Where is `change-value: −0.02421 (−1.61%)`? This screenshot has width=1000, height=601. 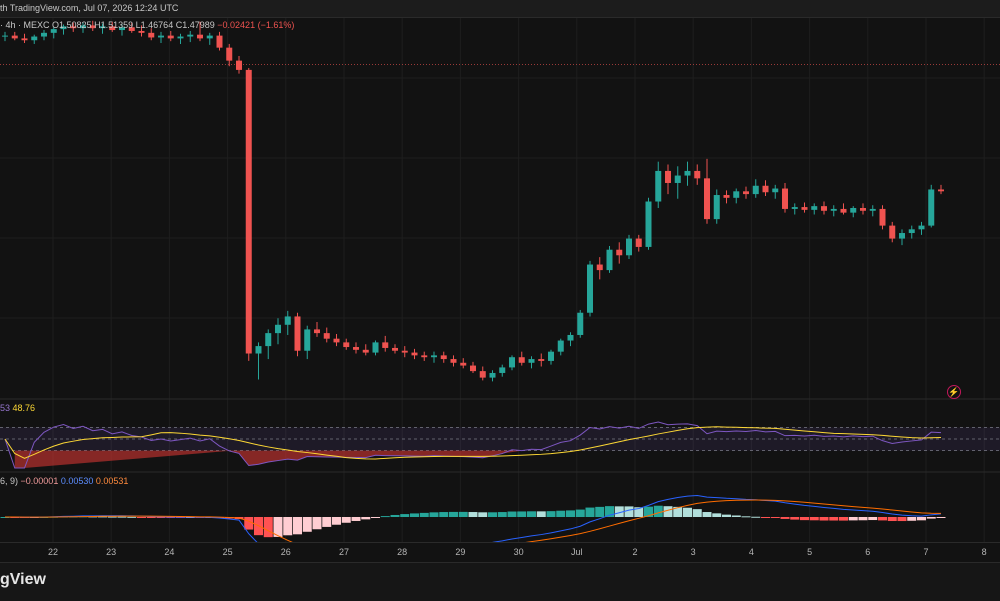
change-value: −0.02421 (−1.61%) is located at coordinates (256, 25).